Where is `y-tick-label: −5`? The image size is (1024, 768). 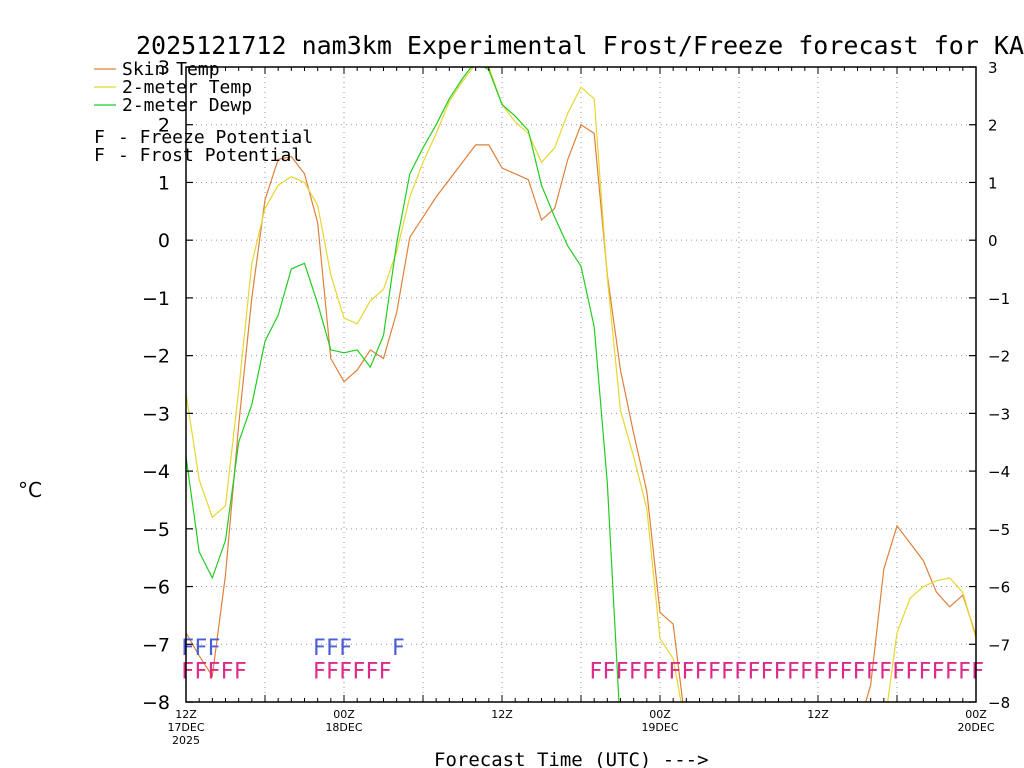 y-tick-label: −5 is located at coordinates (156, 530).